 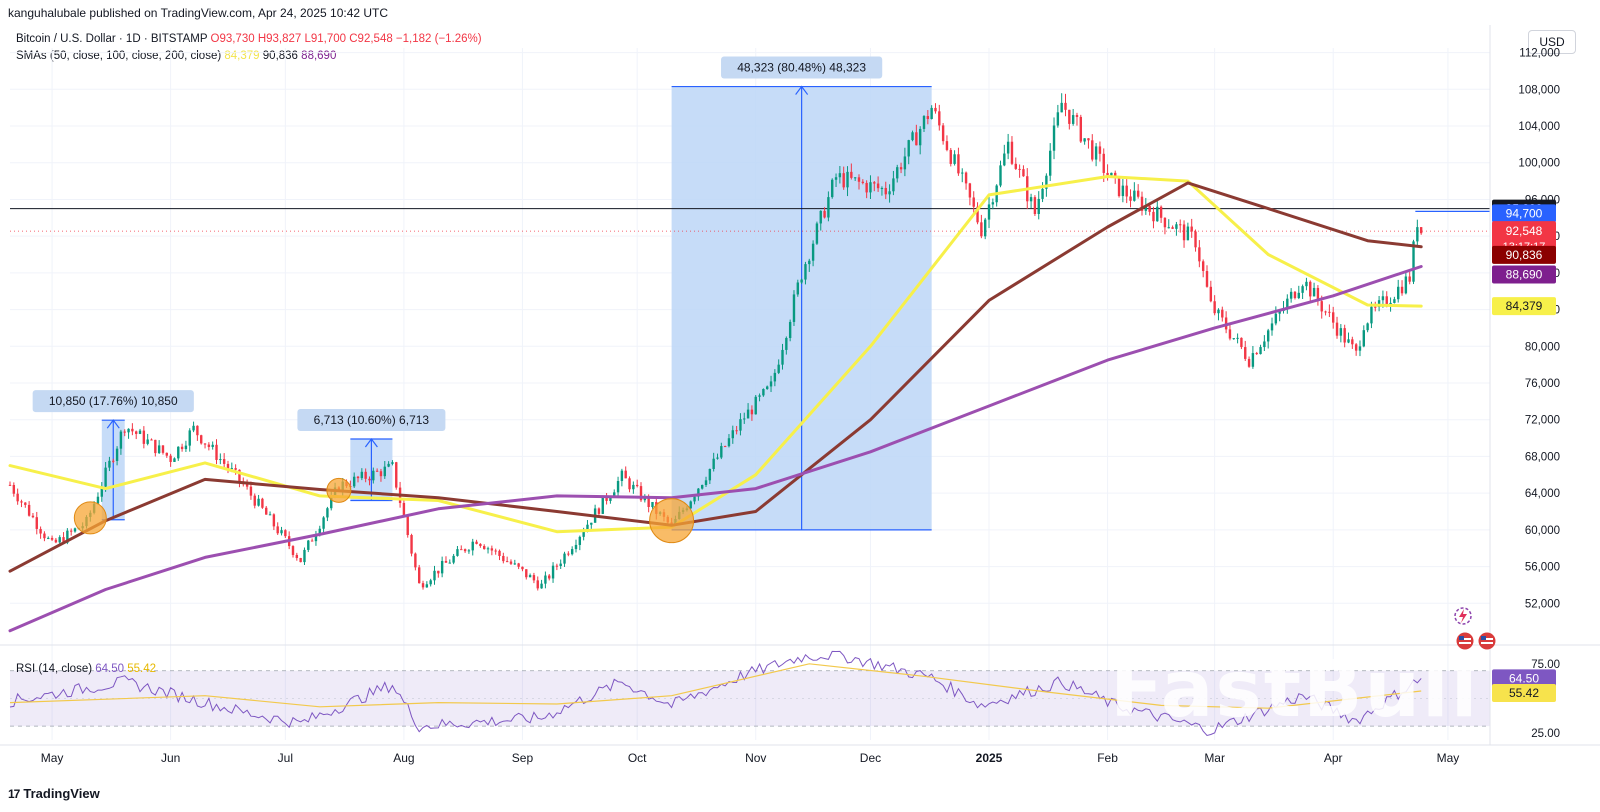 What do you see at coordinates (637, 758) in the screenshot?
I see `time-axis-label: Oct` at bounding box center [637, 758].